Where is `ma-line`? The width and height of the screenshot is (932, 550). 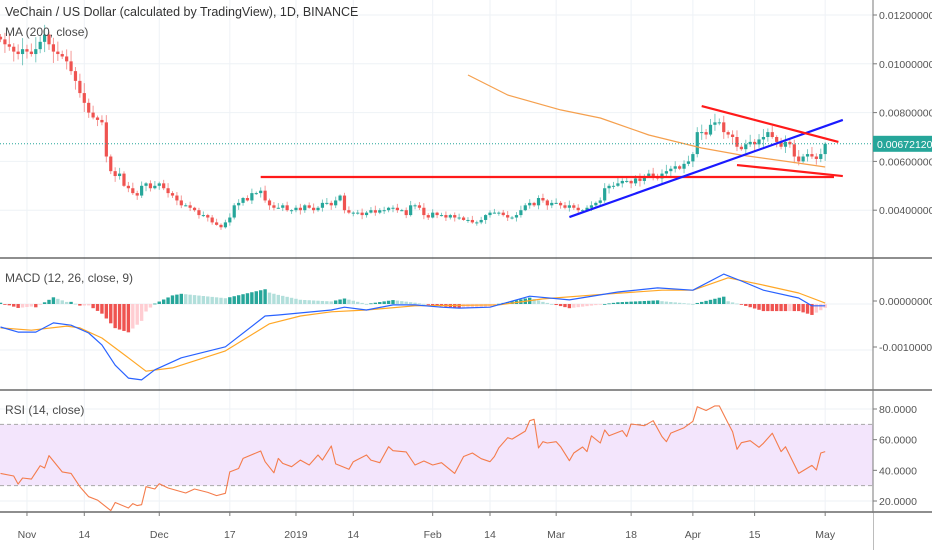 ma-line is located at coordinates (646, 121).